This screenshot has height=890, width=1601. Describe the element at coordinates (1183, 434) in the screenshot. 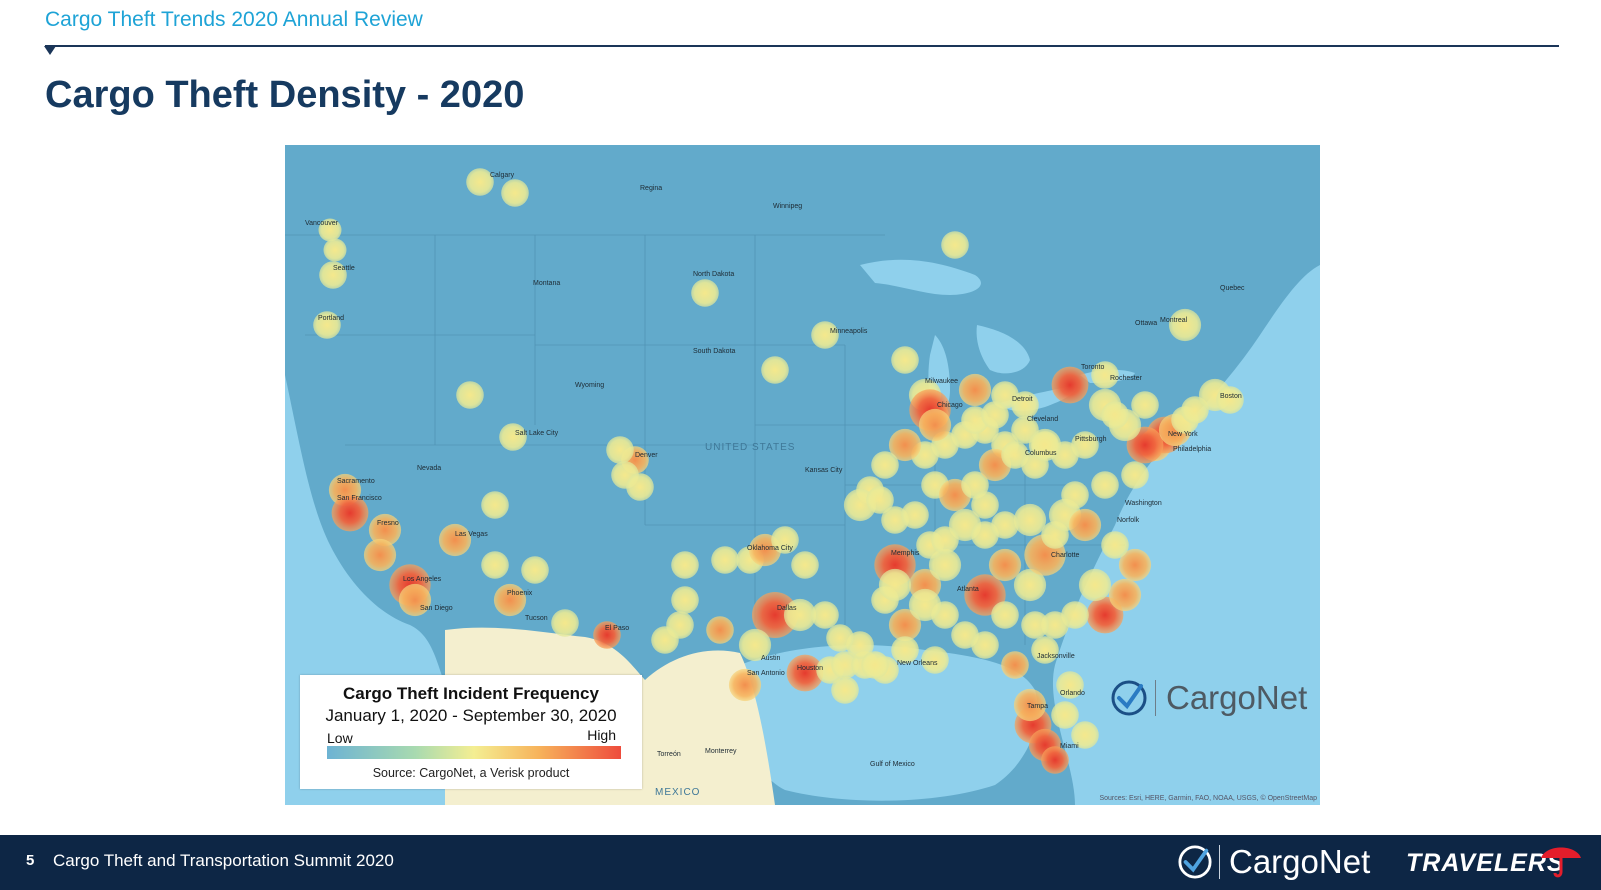

I see `city-label: New York` at that location.